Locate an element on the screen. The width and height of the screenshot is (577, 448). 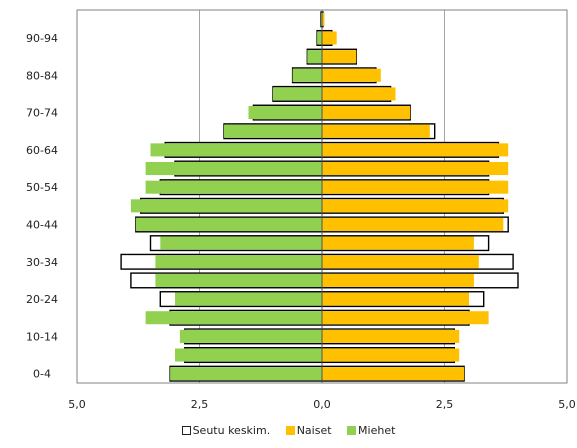
y-tick-label: 0-4 is located at coordinates (42, 374).